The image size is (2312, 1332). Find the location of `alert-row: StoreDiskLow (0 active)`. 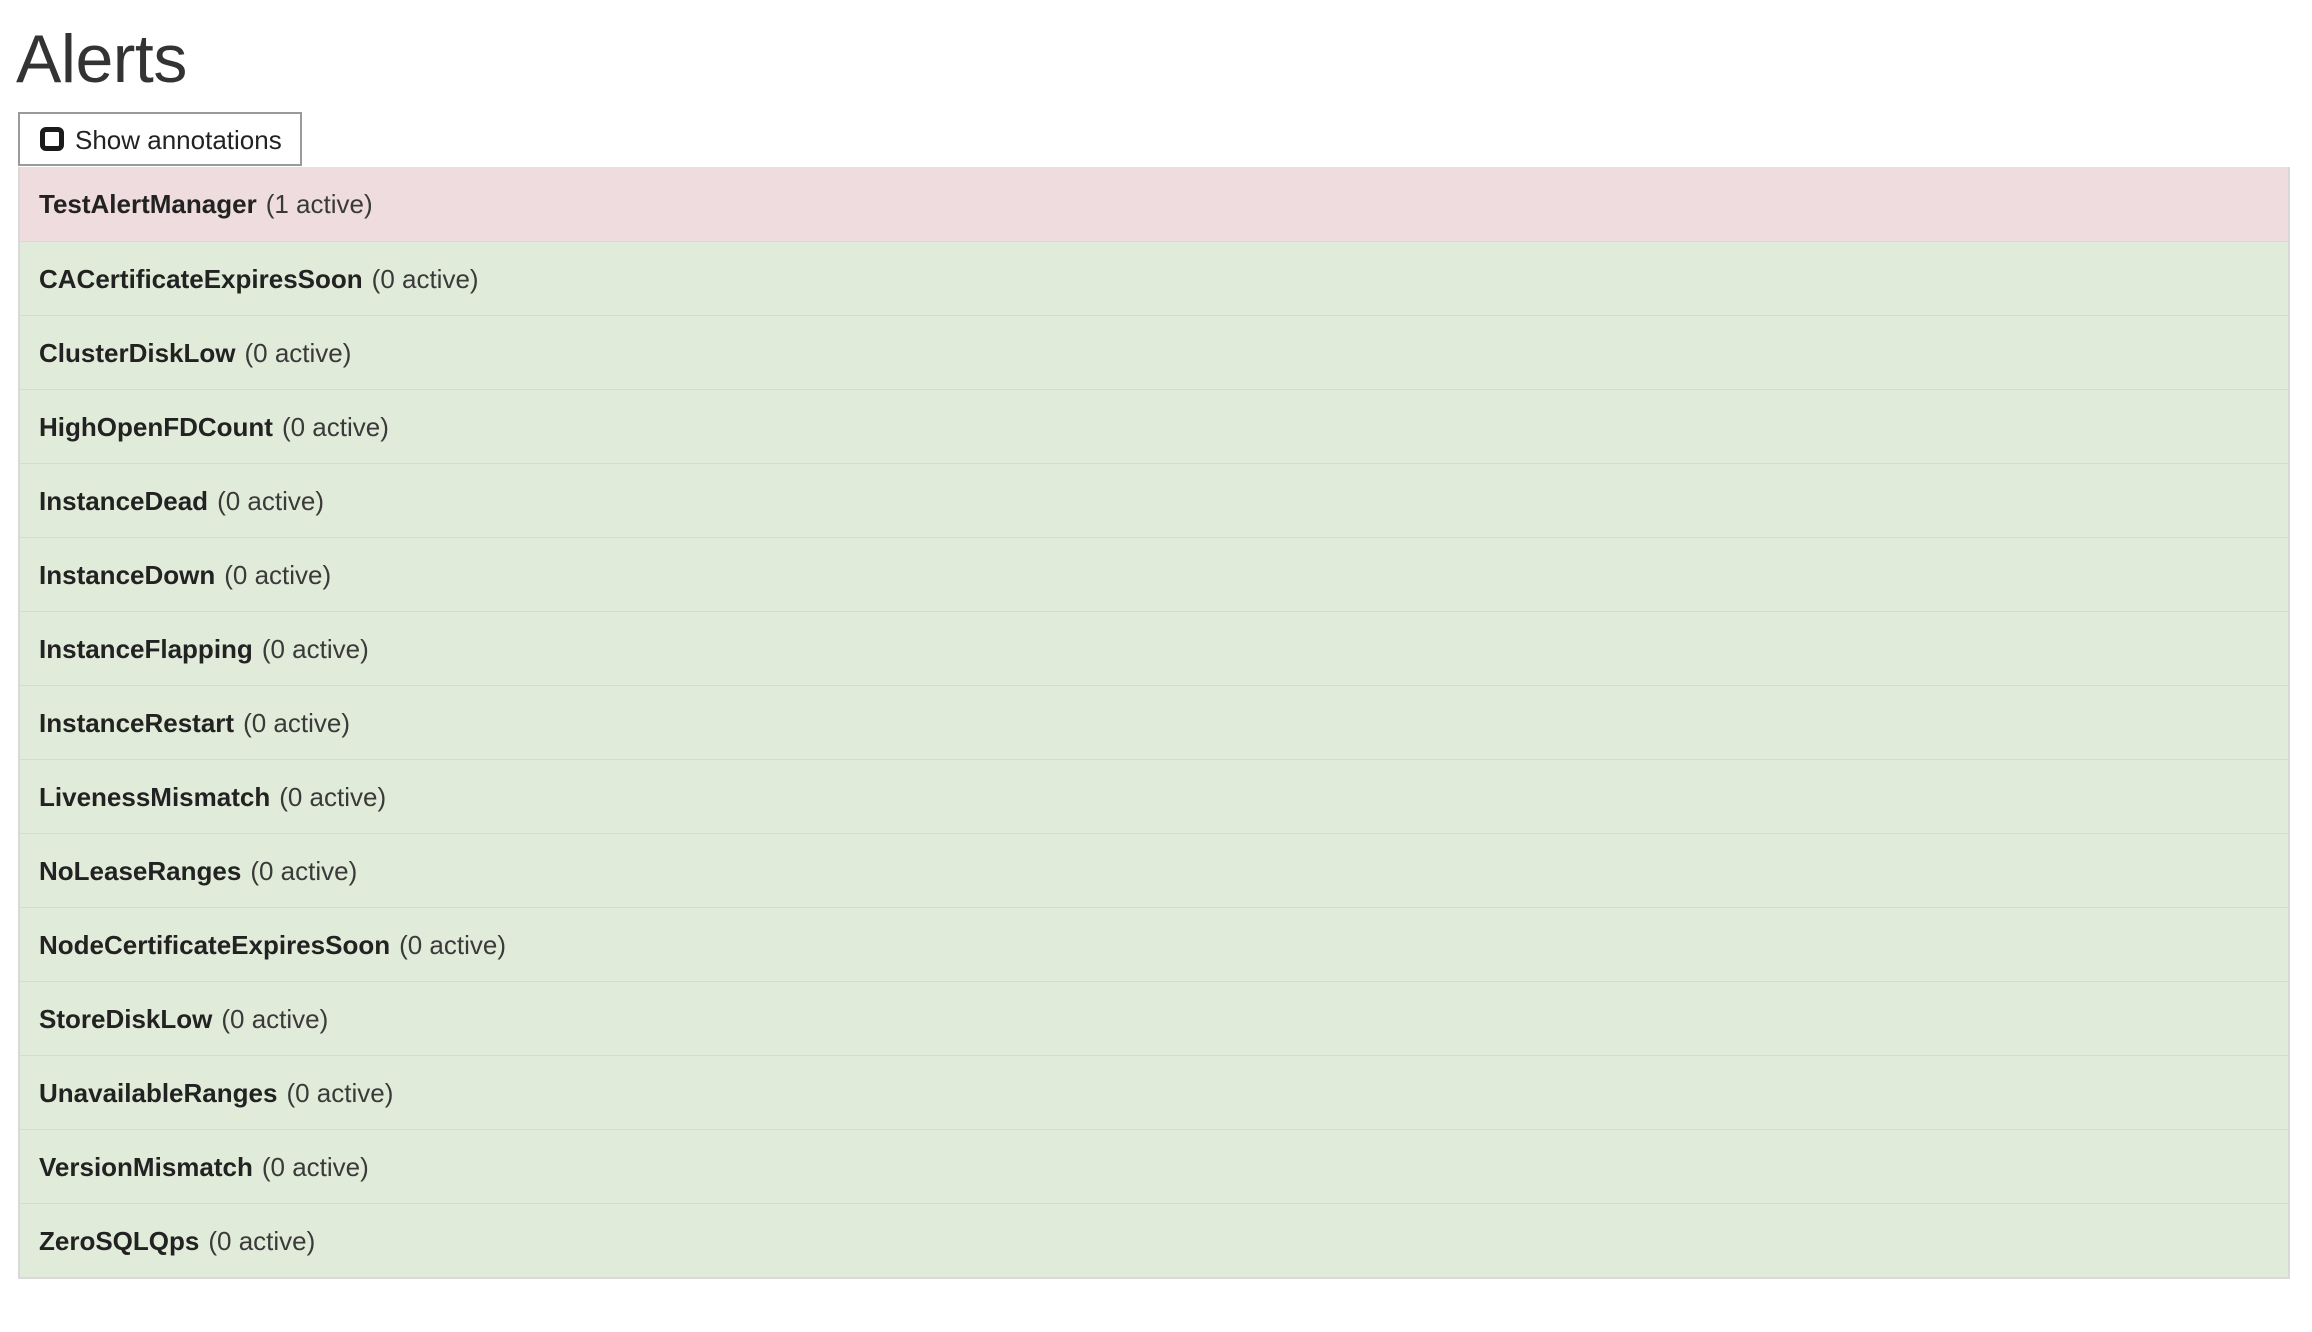

alert-row: StoreDiskLow (0 active) is located at coordinates (1154, 1018).